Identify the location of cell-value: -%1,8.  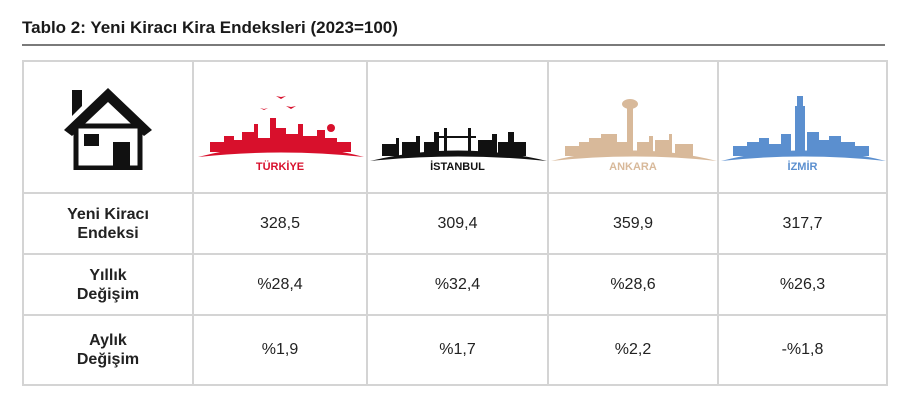
(802, 350).